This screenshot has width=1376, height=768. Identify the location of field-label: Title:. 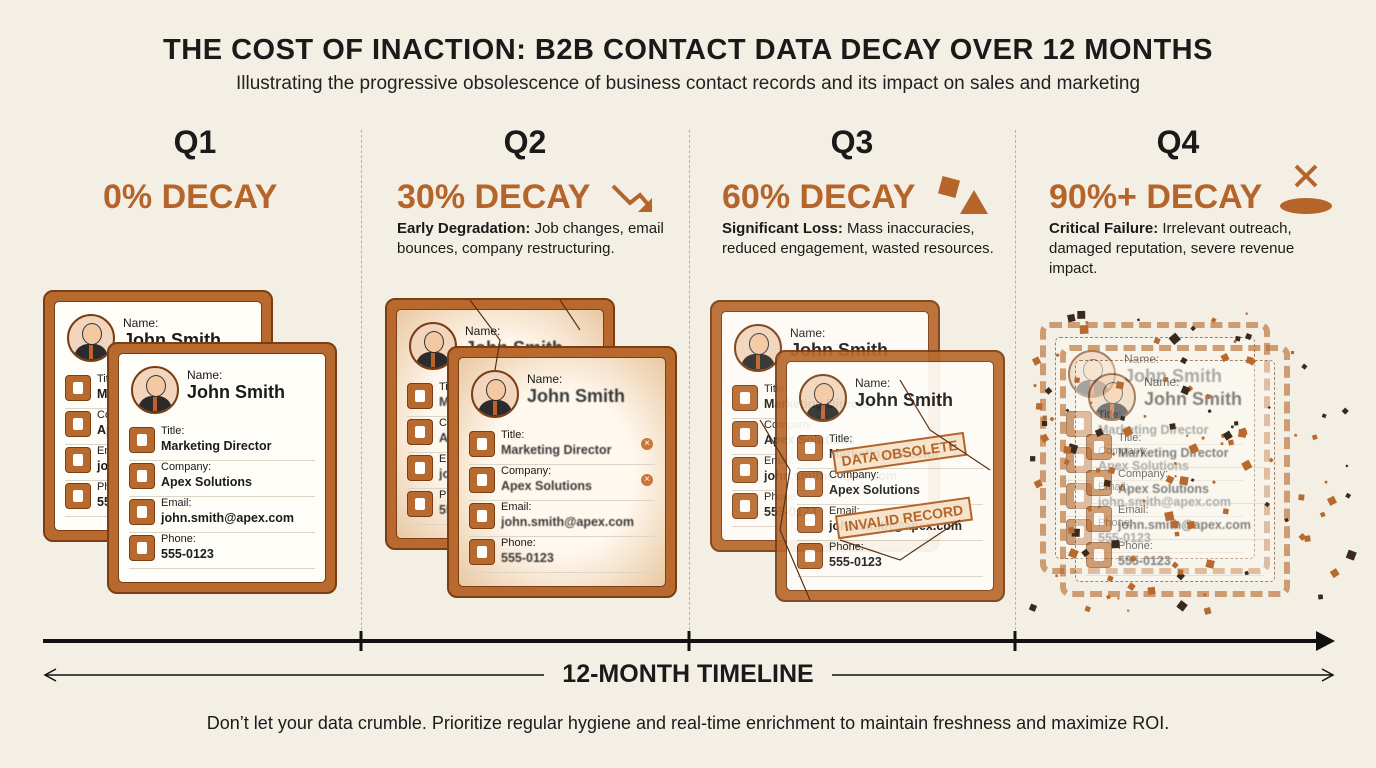
(1130, 438).